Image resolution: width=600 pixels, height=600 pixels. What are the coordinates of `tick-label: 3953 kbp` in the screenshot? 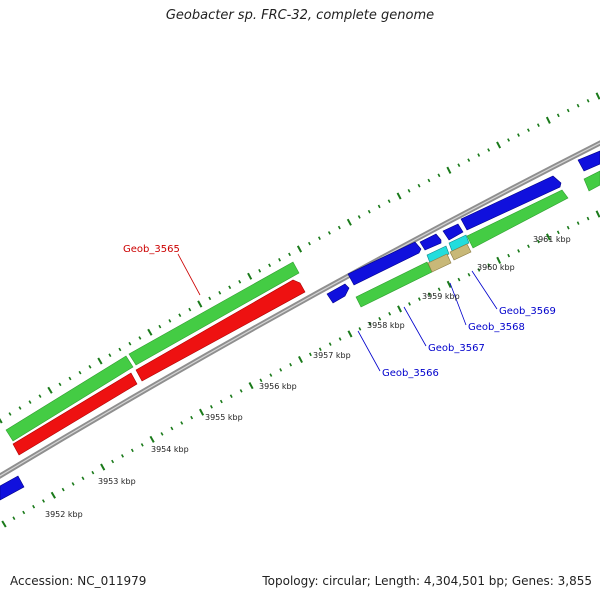 It's located at (117, 481).